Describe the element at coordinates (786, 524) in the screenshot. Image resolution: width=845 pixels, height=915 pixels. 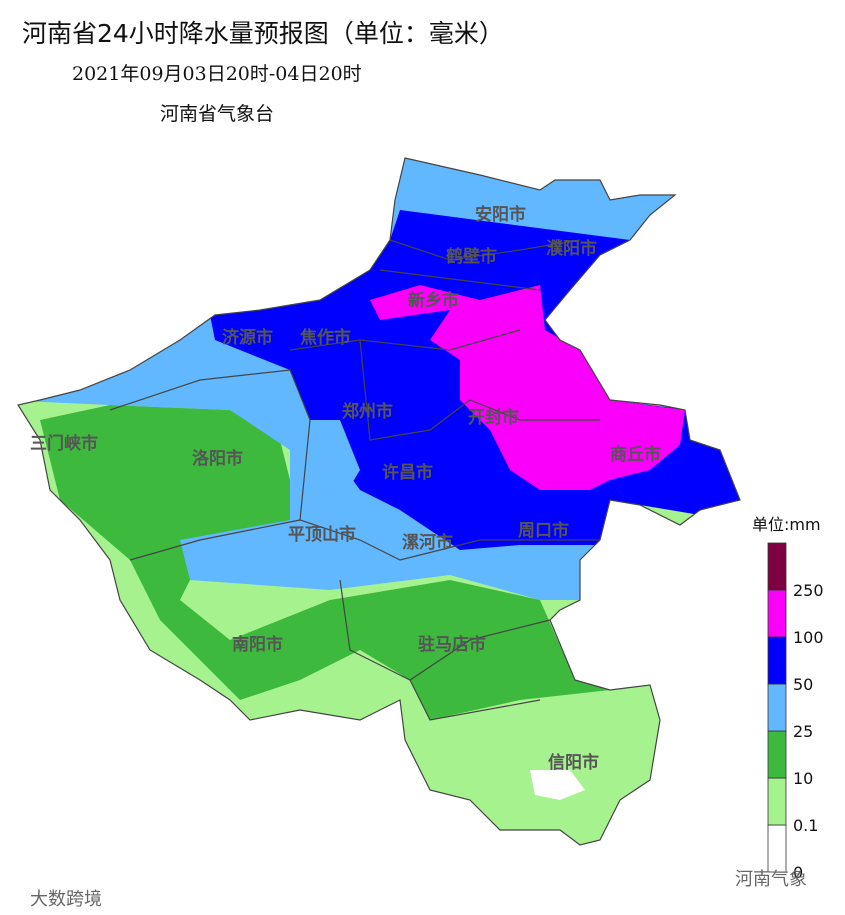
I see `legend-unit: 单位:mm` at that location.